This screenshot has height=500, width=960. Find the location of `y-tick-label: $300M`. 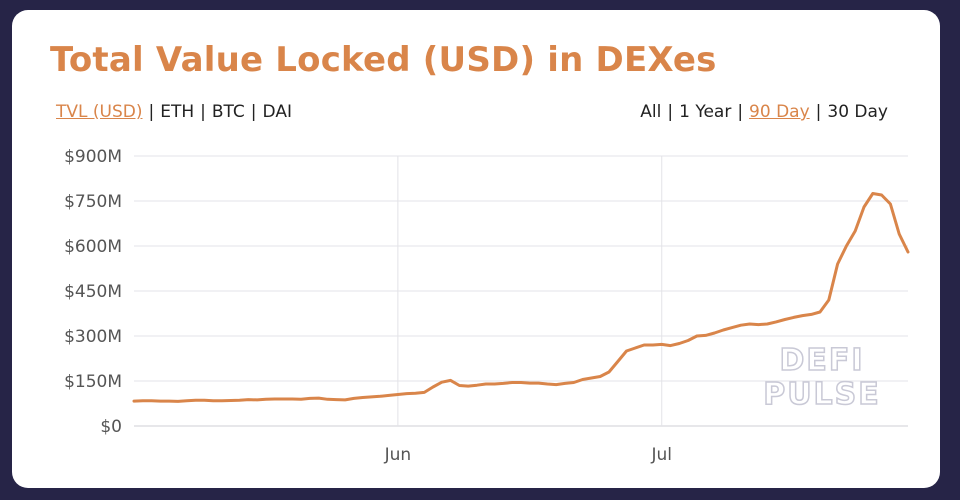

y-tick-label: $300M is located at coordinates (93, 337).